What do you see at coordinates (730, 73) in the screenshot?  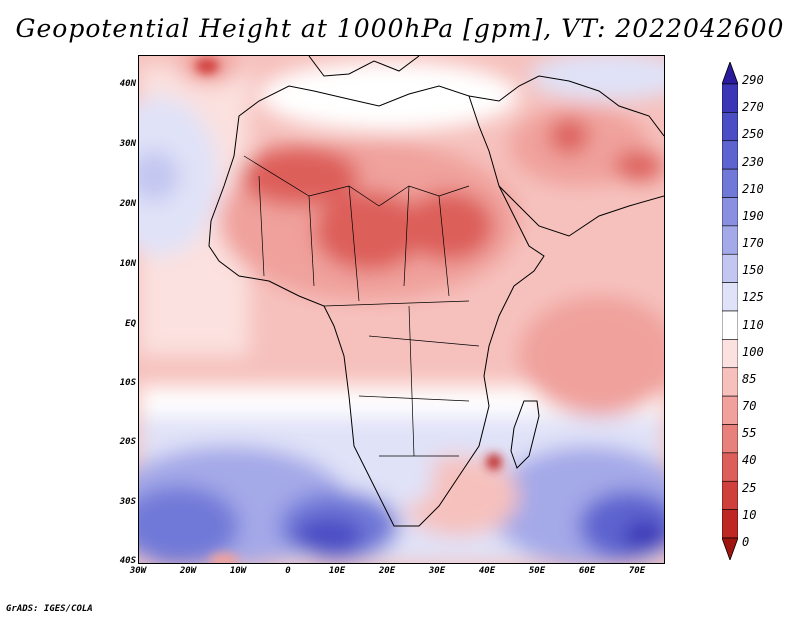 I see `colorbar-top-arrow` at bounding box center [730, 73].